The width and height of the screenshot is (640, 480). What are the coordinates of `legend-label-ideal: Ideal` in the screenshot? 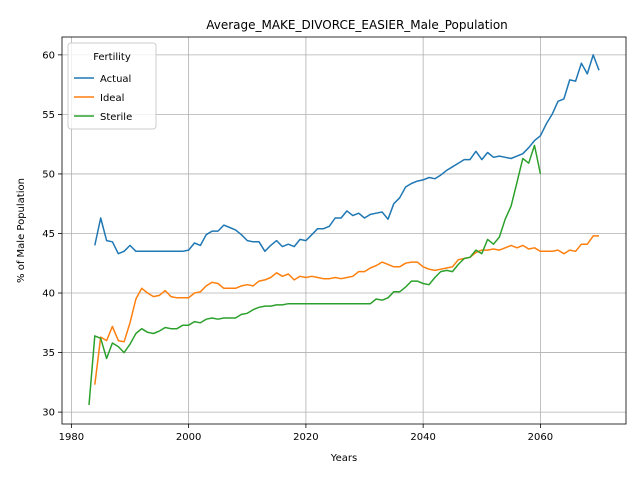 It's located at (112, 98).